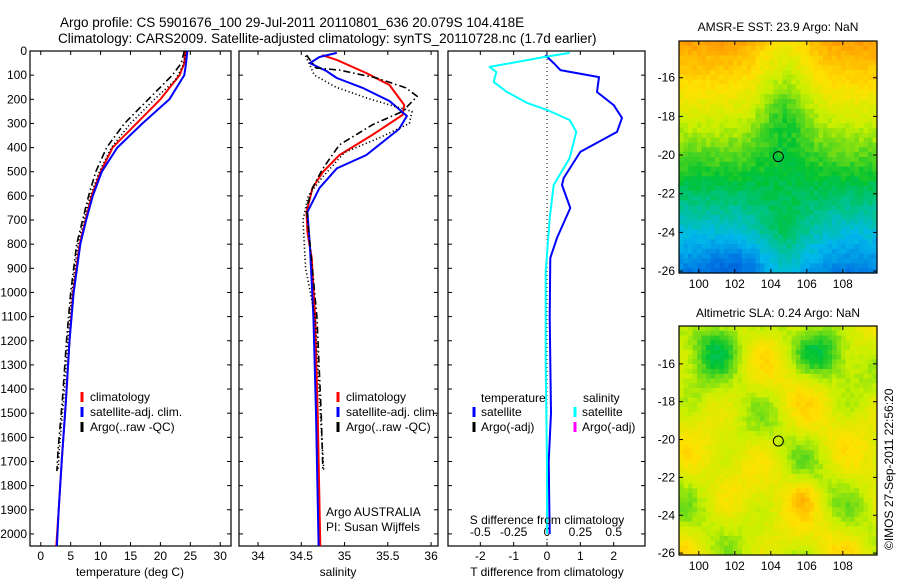  Describe the element at coordinates (13, 413) in the screenshot. I see `depth-tick-label: 1500` at that location.